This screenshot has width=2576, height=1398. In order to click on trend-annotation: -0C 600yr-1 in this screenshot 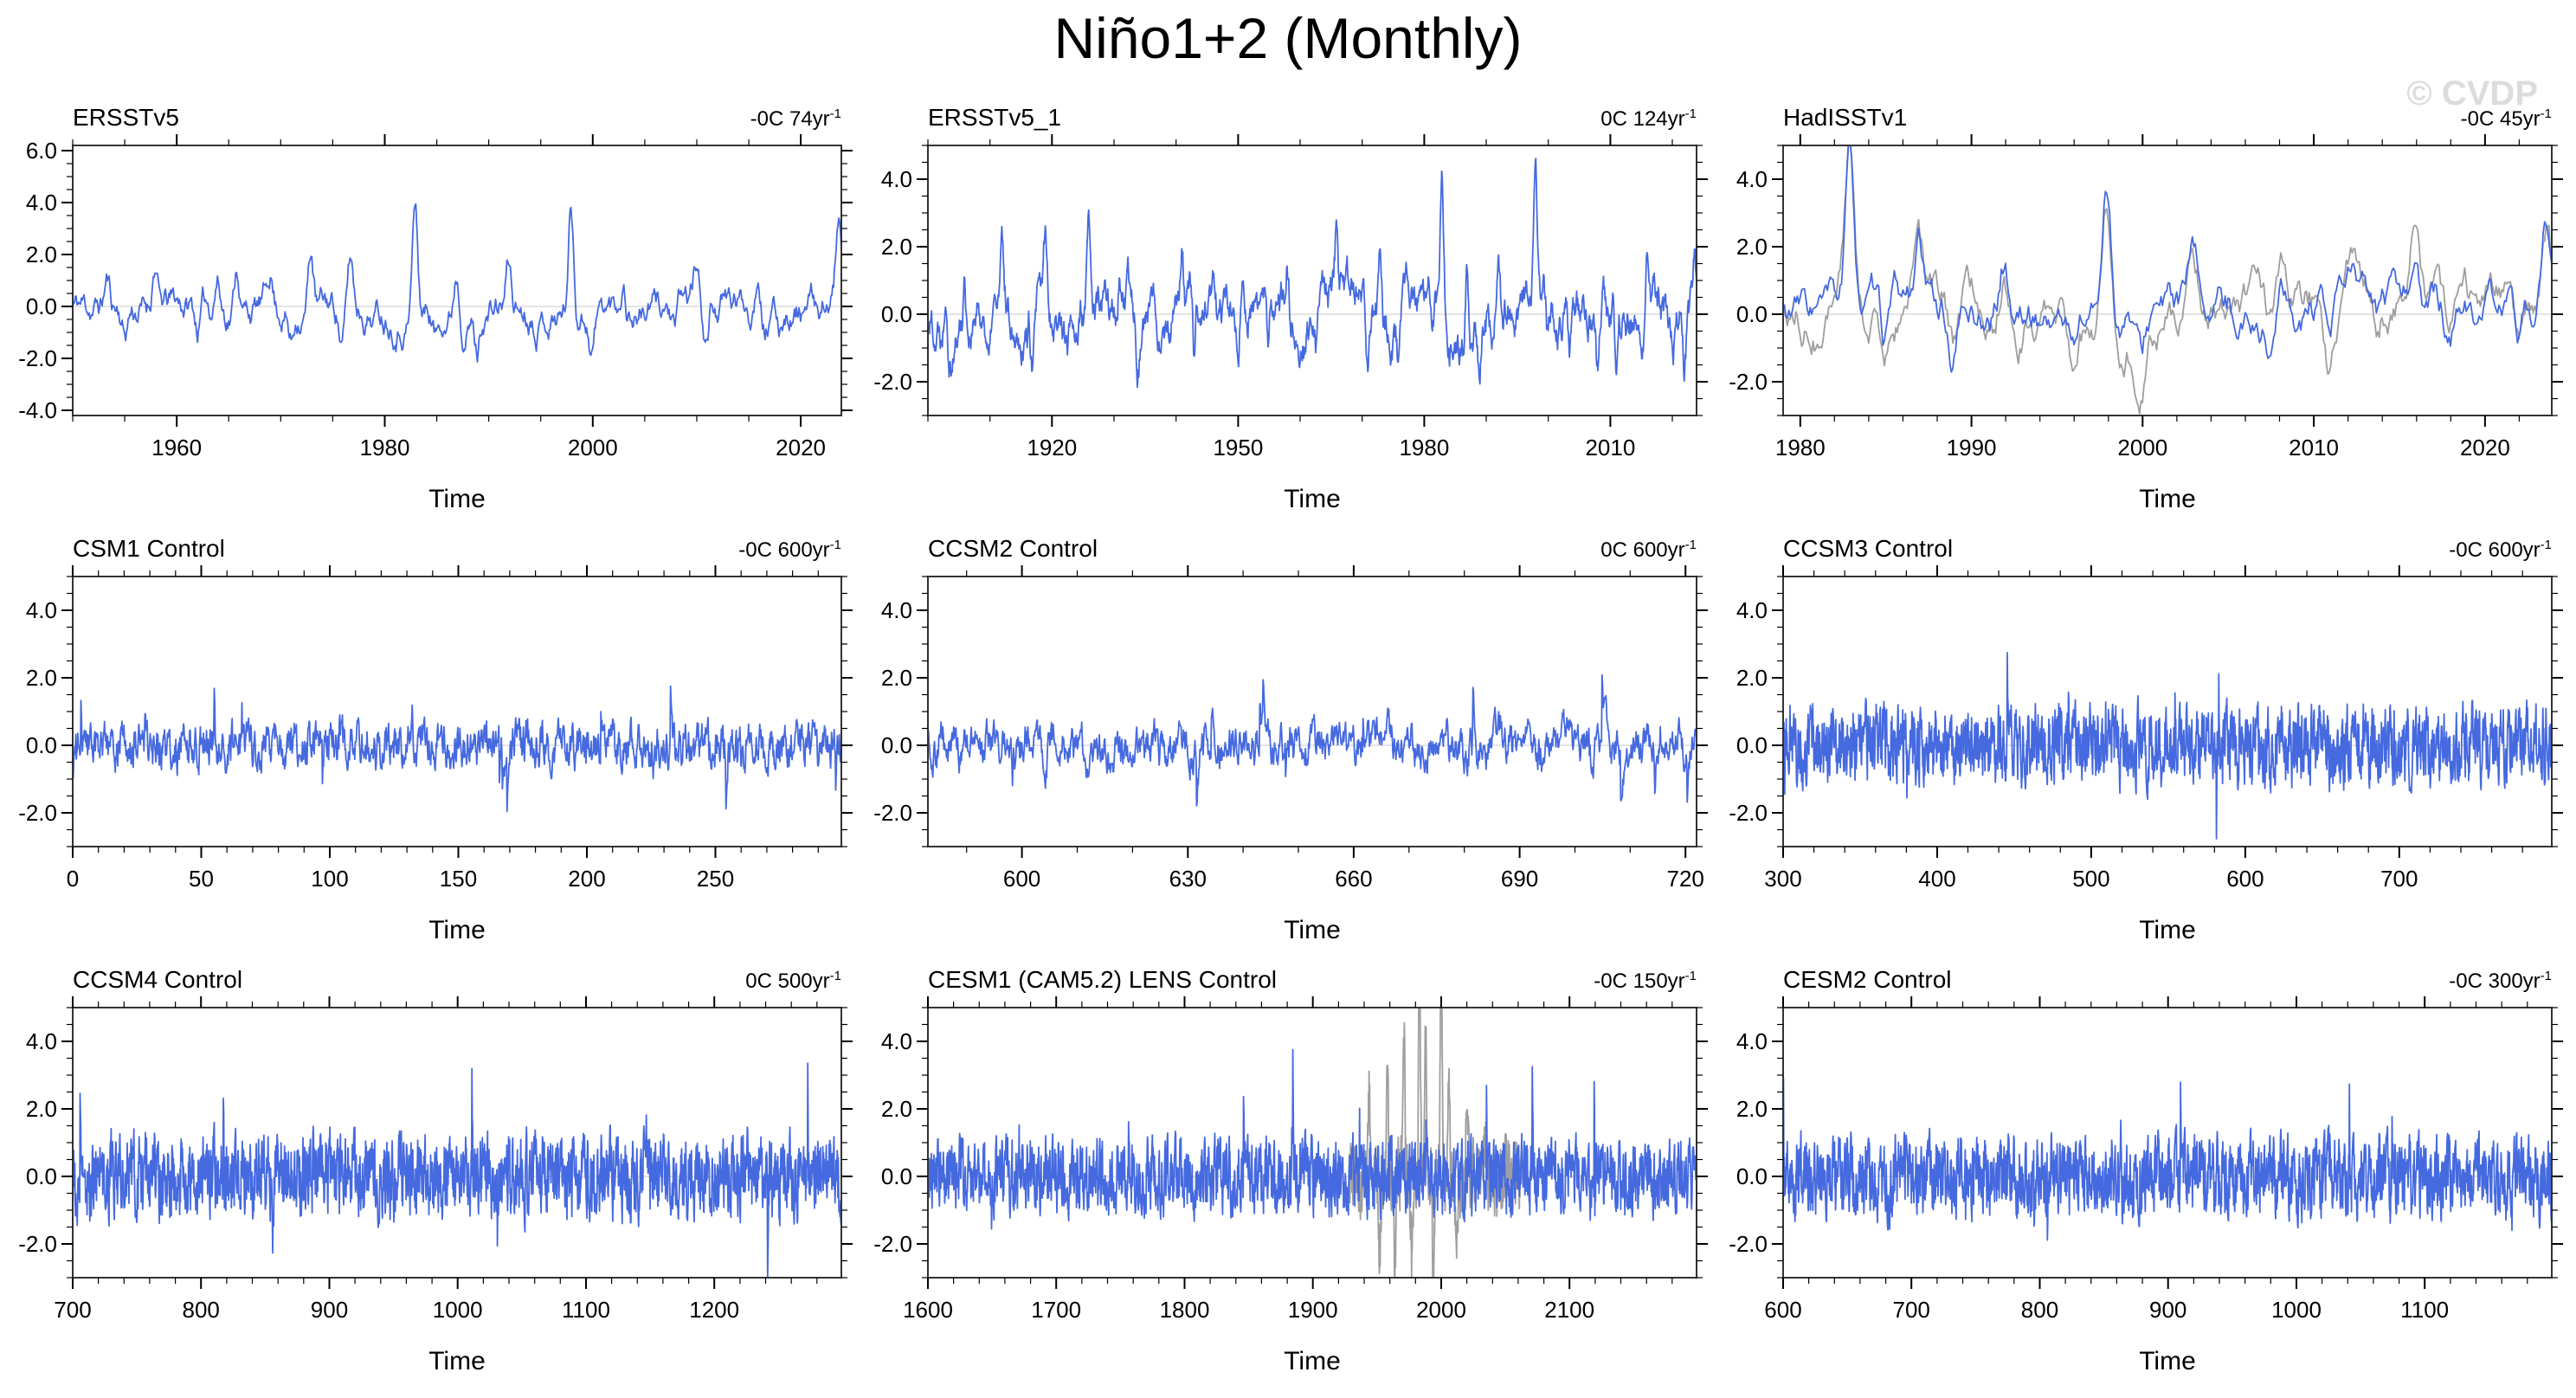, I will do `click(789, 550)`.